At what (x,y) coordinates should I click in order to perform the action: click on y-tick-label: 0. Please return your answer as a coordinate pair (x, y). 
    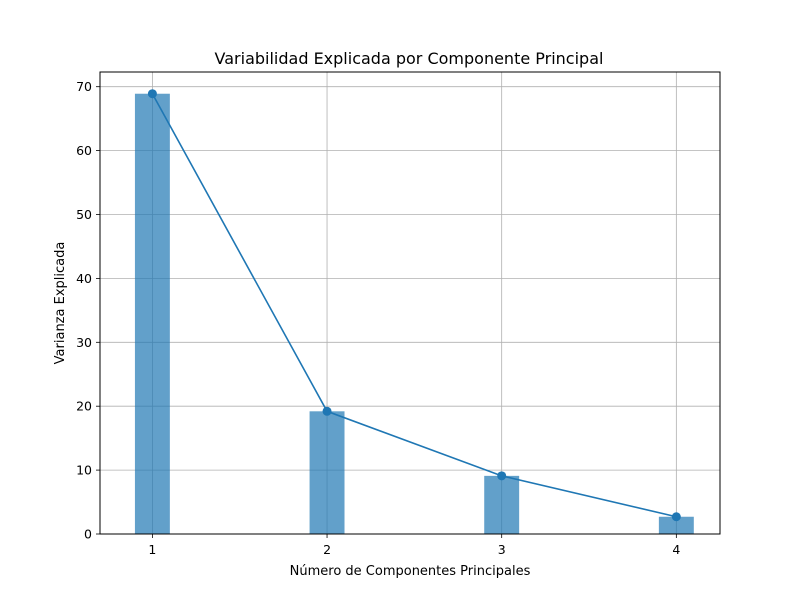
    Looking at the image, I should click on (88, 534).